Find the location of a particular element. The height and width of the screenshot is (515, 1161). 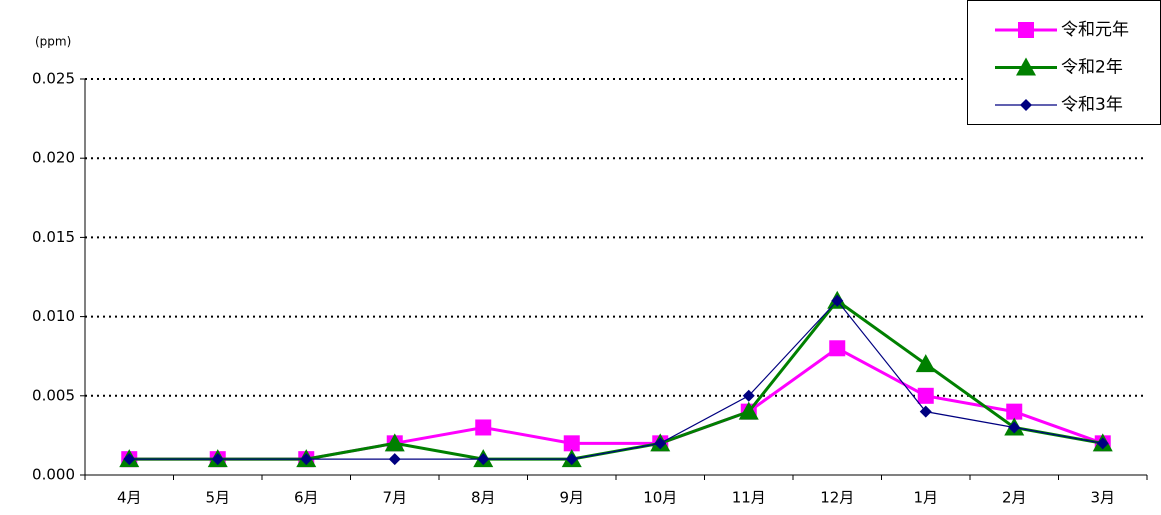

y-tick-label: 0.020 is located at coordinates (53, 158).